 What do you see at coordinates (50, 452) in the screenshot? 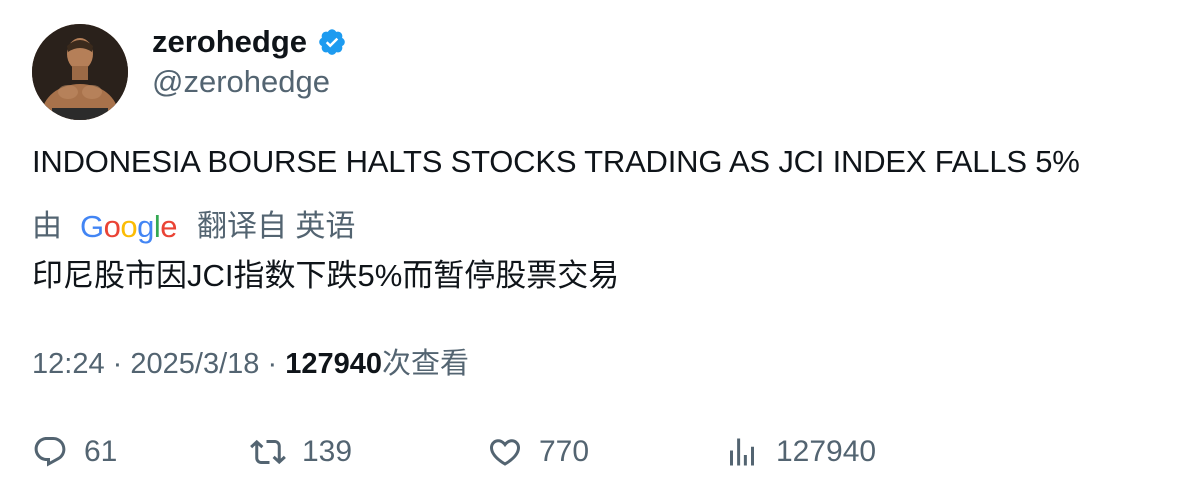
I see `reply-icon` at bounding box center [50, 452].